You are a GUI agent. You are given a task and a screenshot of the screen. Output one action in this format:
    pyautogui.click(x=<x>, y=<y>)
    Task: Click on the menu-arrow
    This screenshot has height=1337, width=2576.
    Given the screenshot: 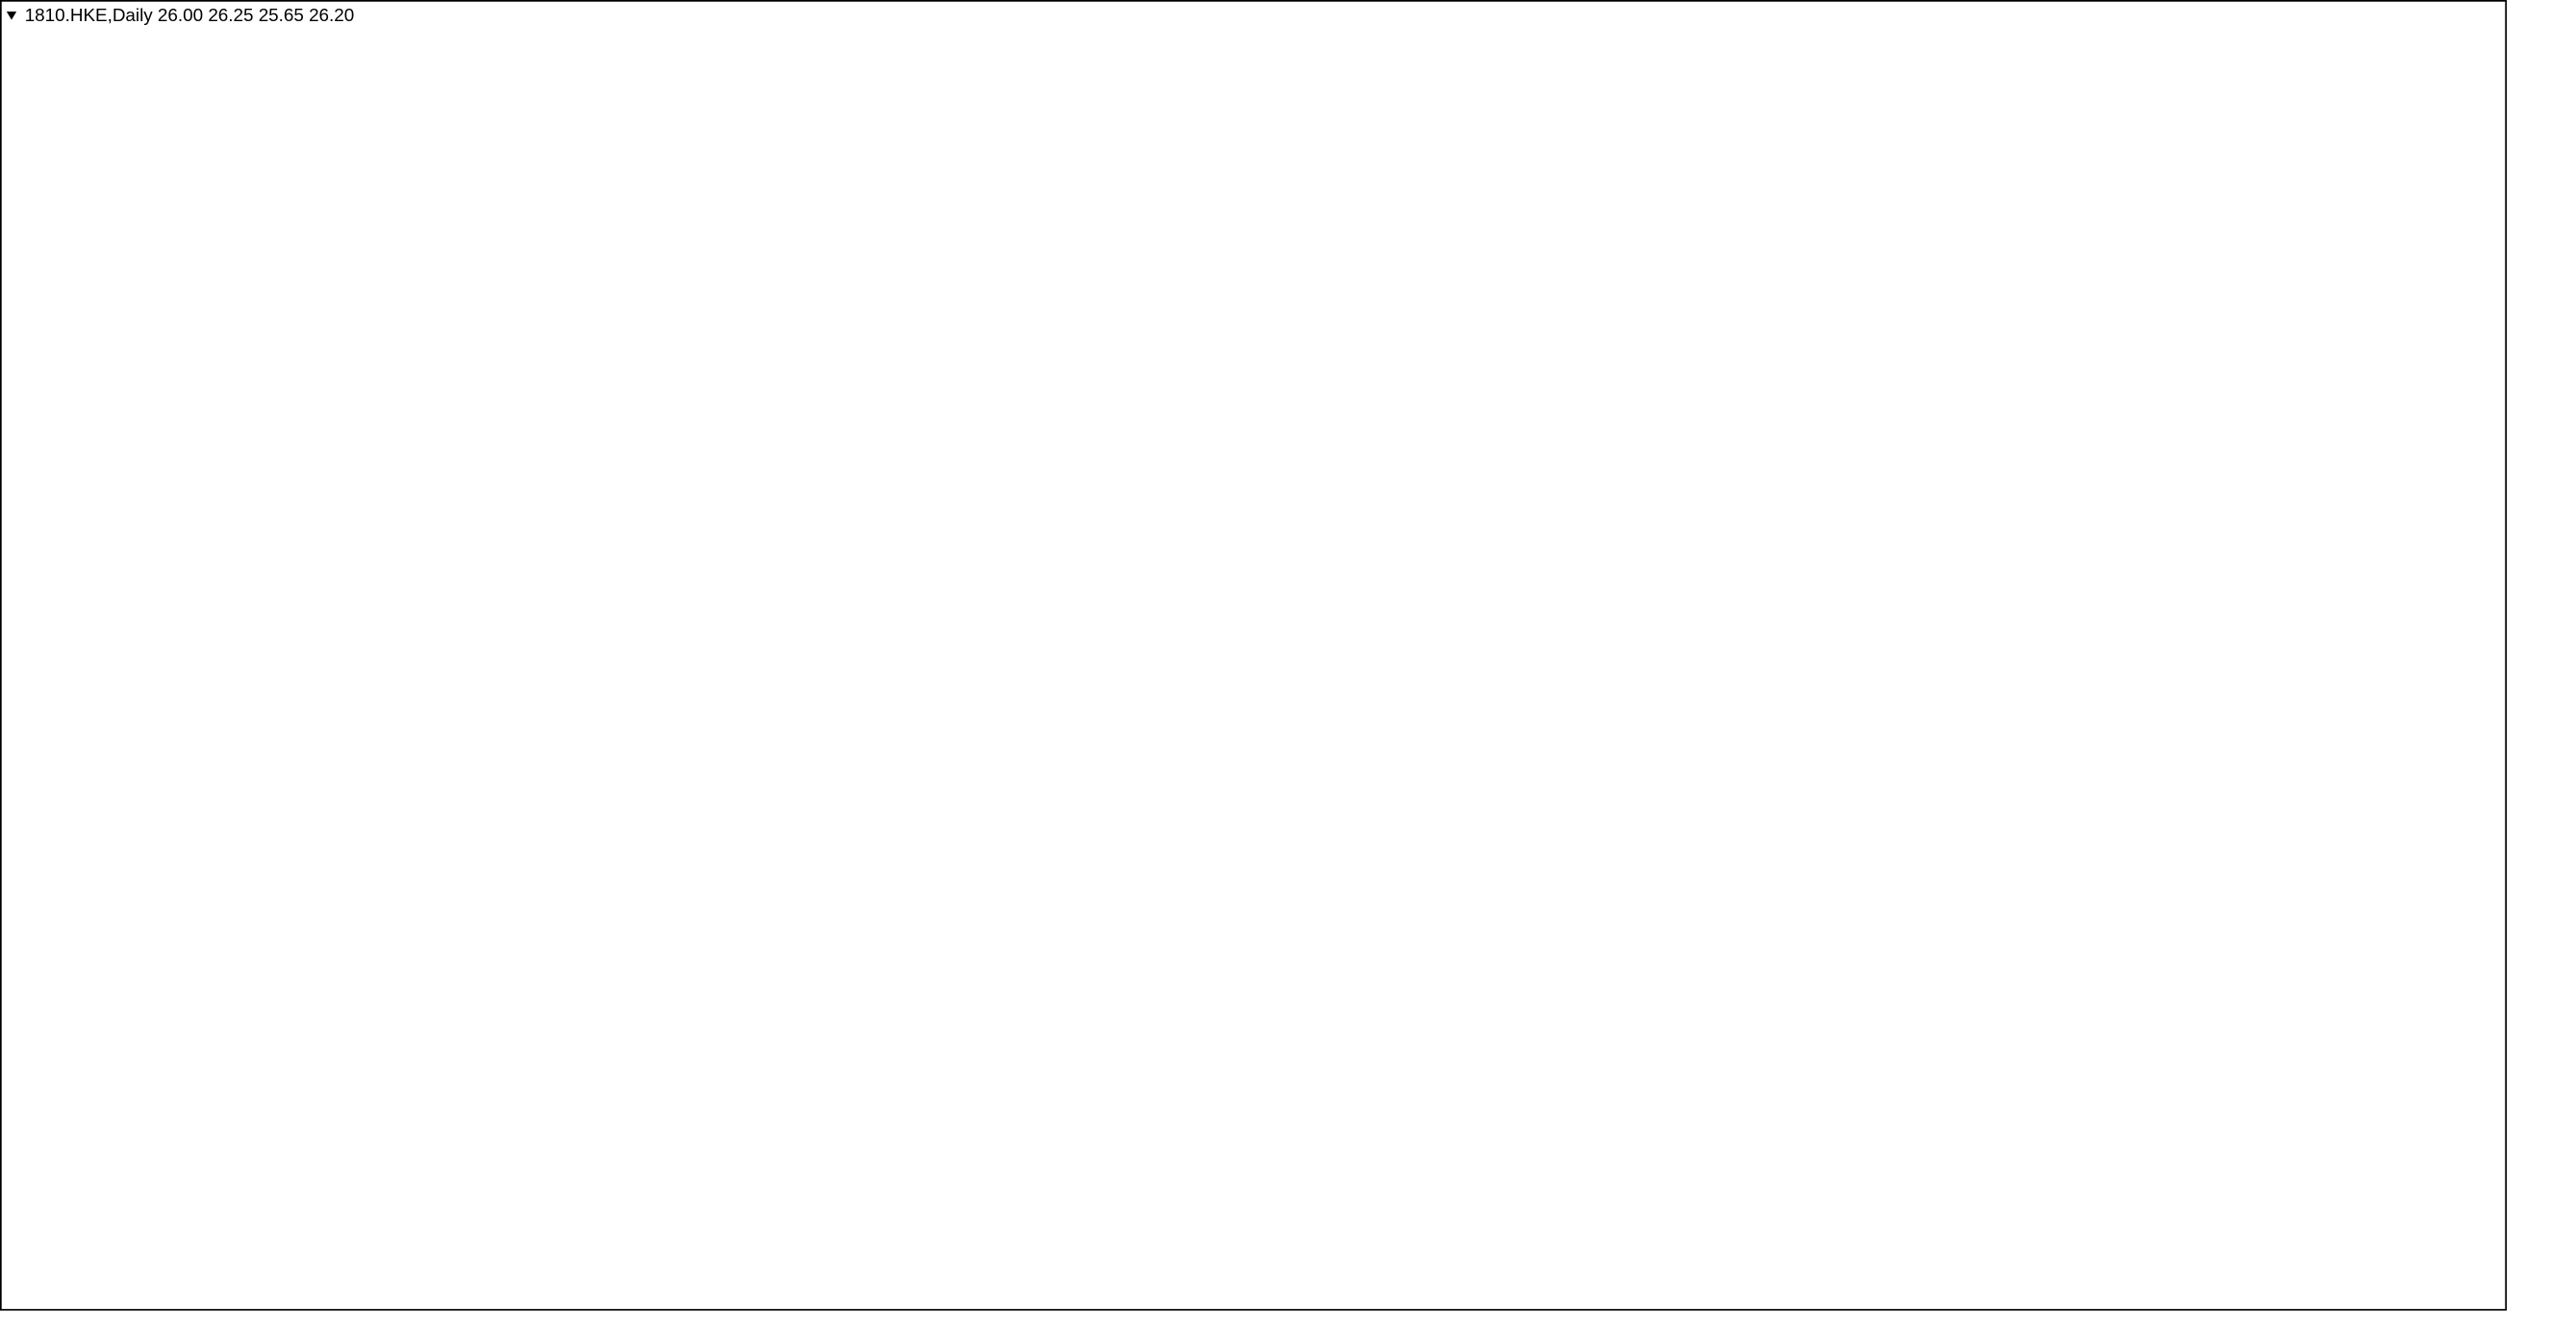 What is the action you would take?
    pyautogui.click(x=11, y=15)
    